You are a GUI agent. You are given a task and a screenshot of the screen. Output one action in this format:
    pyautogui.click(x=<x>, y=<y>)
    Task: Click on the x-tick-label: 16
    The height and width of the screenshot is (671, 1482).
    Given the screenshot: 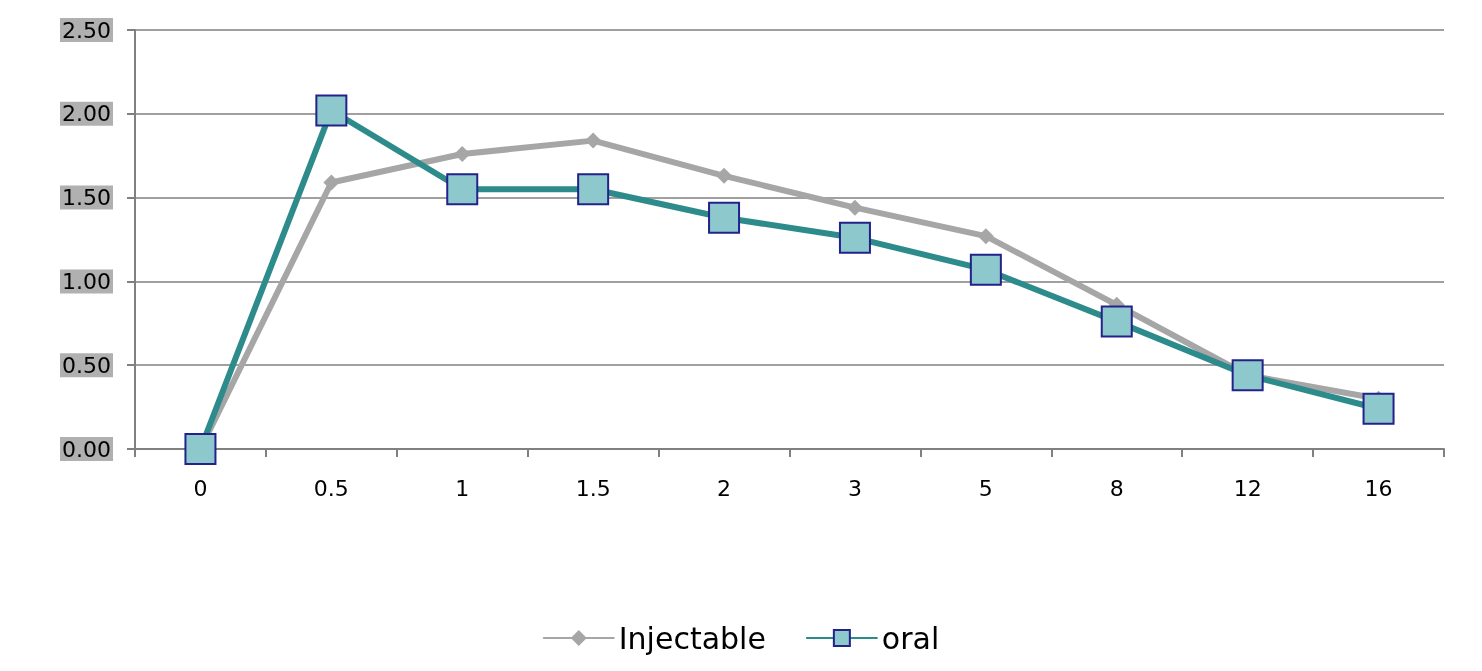 What is the action you would take?
    pyautogui.click(x=1378, y=488)
    